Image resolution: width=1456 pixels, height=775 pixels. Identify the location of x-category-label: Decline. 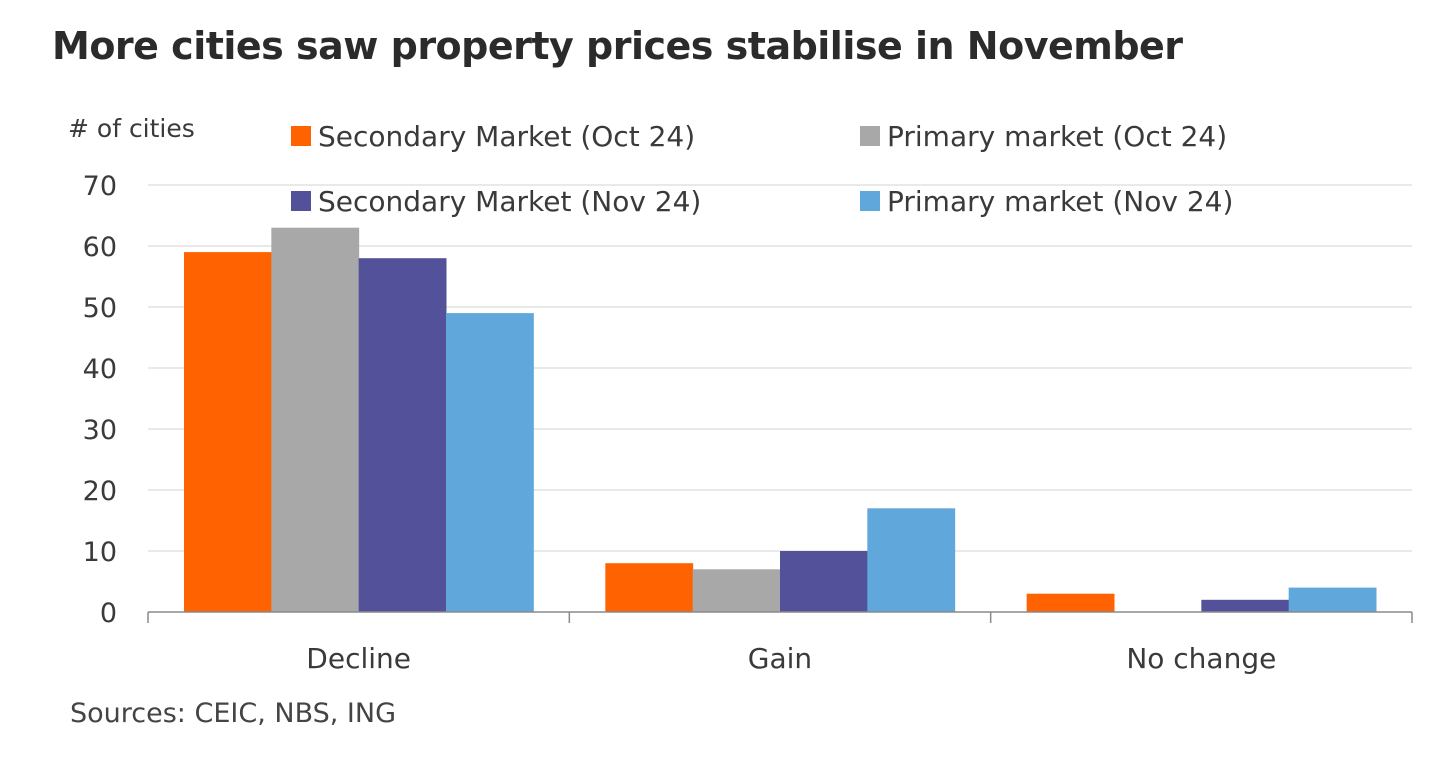
(358, 658).